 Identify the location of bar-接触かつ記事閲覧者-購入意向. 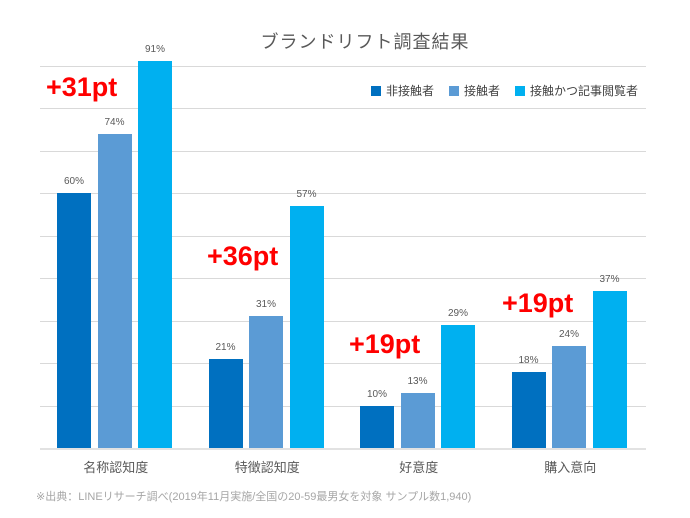
(609, 369).